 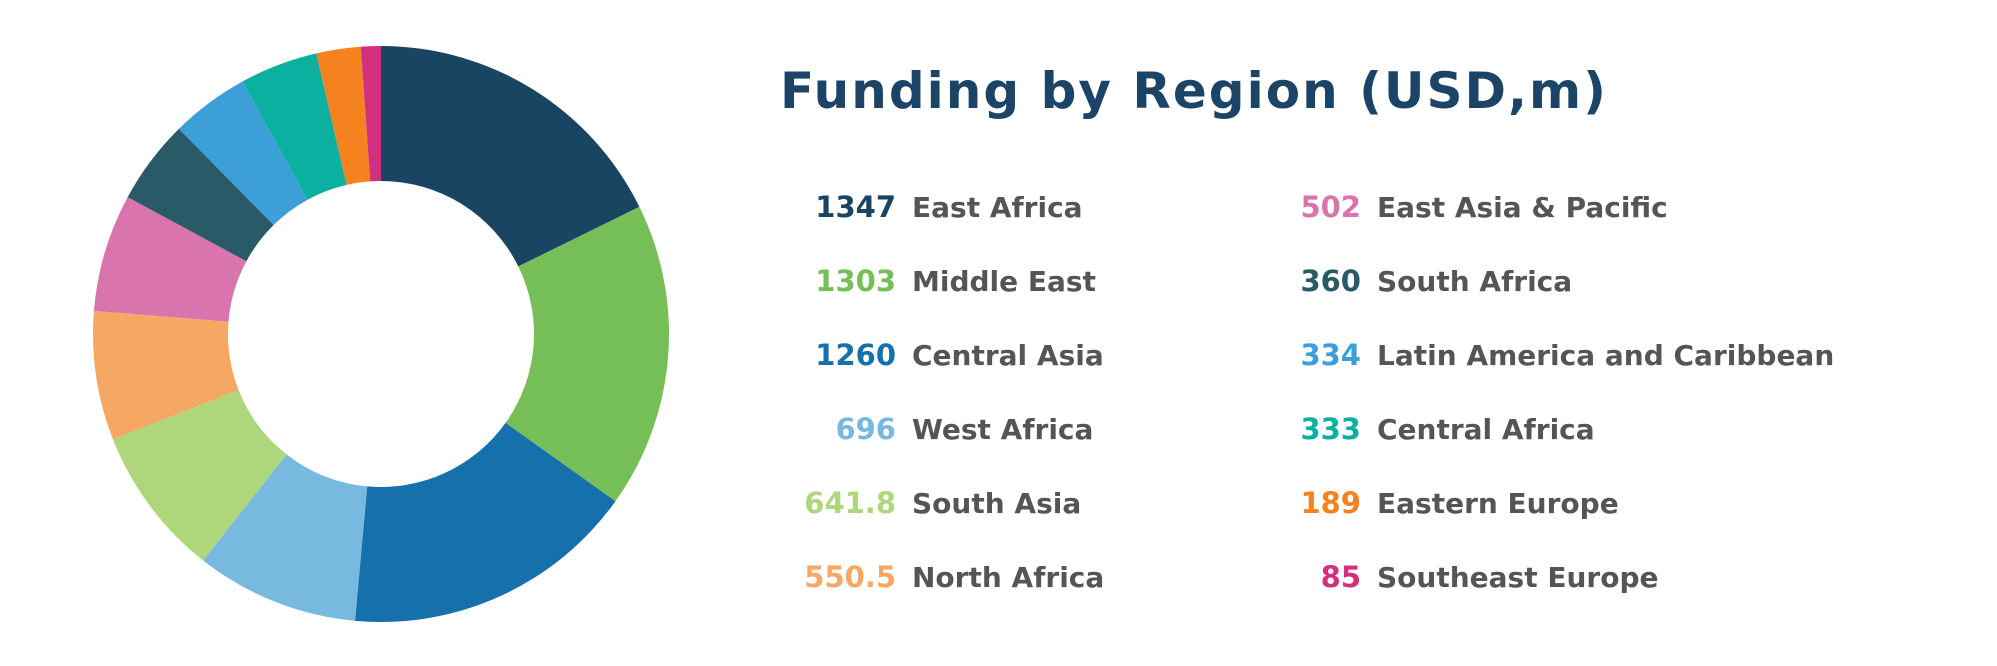 What do you see at coordinates (1330, 429) in the screenshot?
I see `legend-value: 333` at bounding box center [1330, 429].